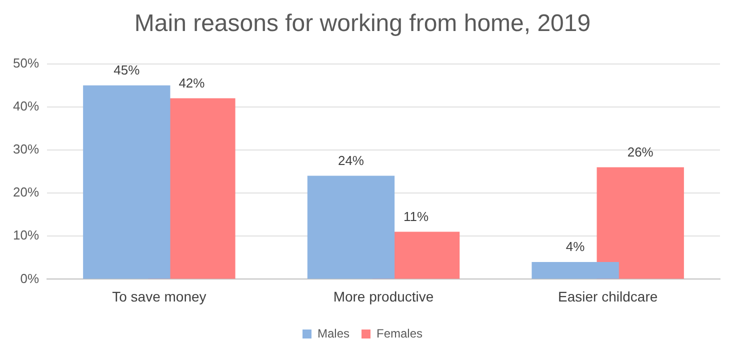 The image size is (750, 350). I want to click on y-tick-label: 50%, so click(26, 62).